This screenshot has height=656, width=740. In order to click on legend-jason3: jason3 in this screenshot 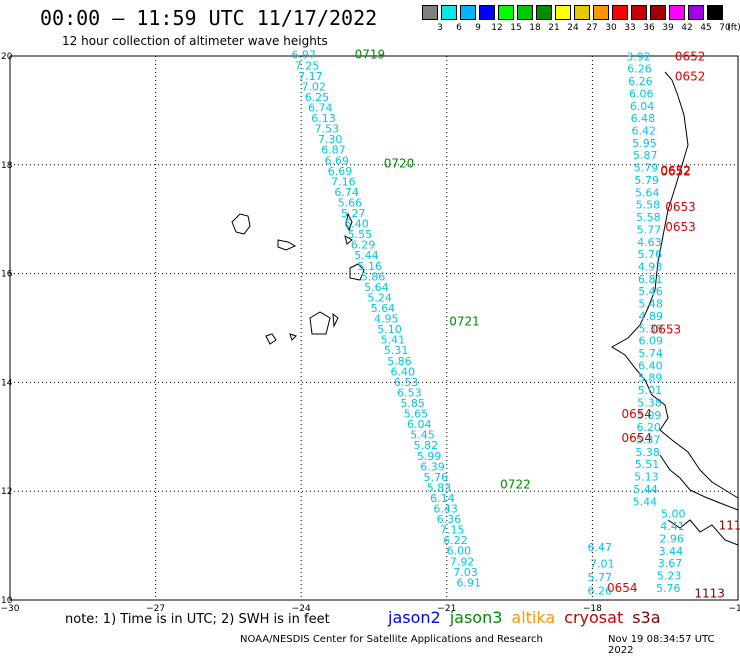, I will do `click(476, 617)`.